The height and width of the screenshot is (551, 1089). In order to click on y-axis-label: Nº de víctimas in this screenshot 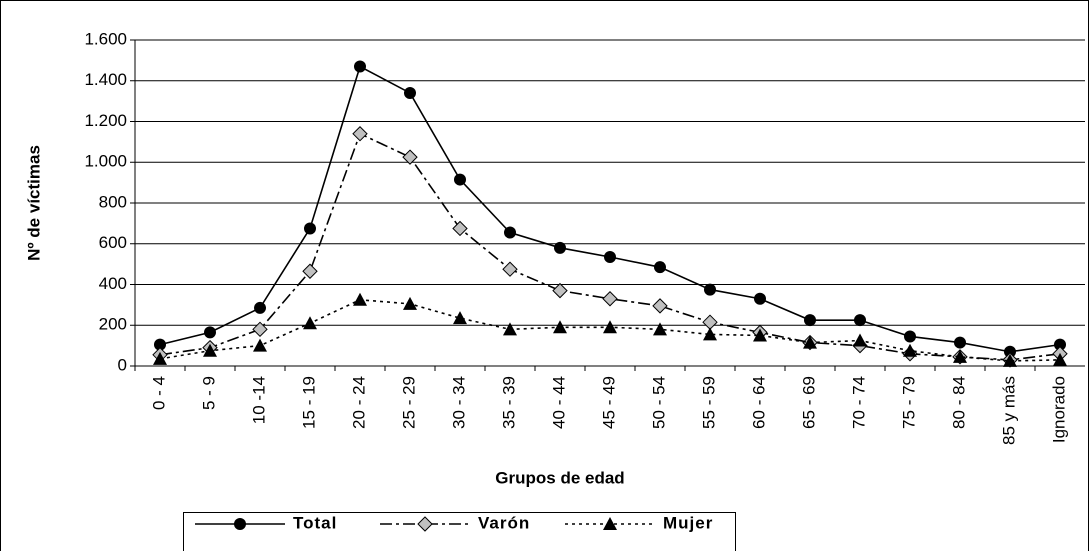, I will do `click(33, 203)`.